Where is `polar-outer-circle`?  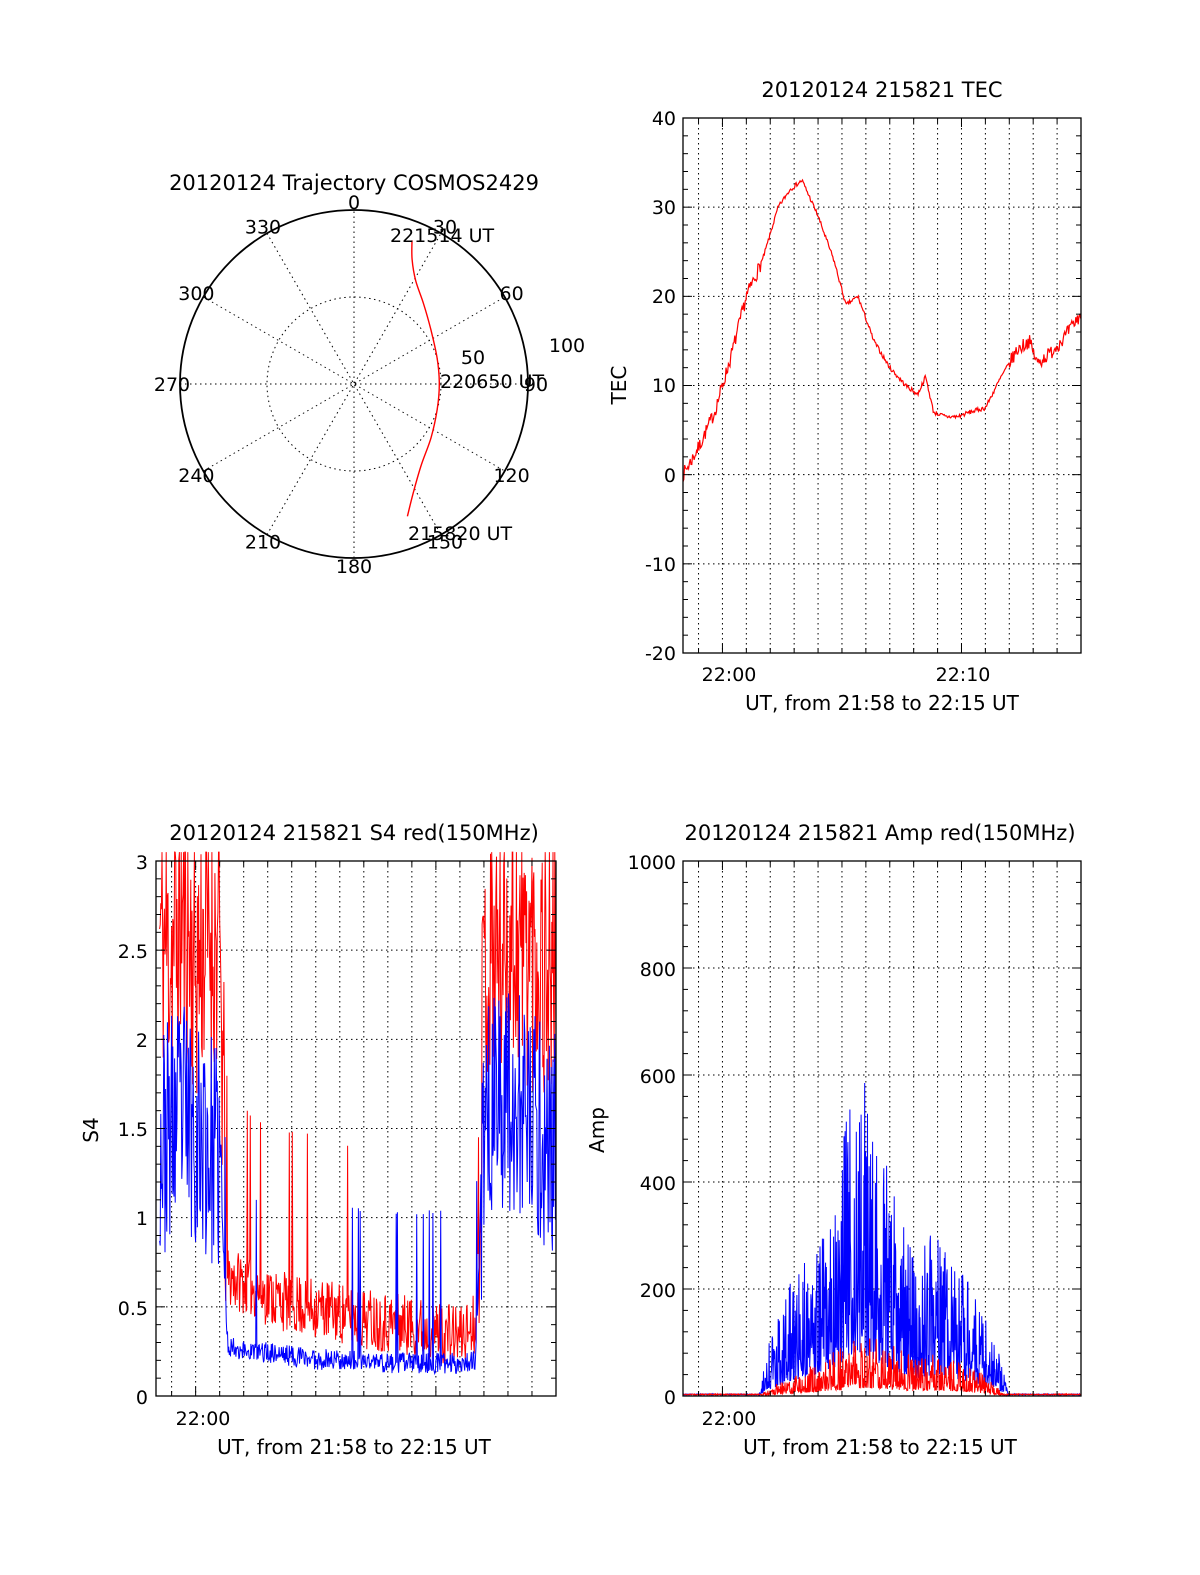 polar-outer-circle is located at coordinates (354, 384).